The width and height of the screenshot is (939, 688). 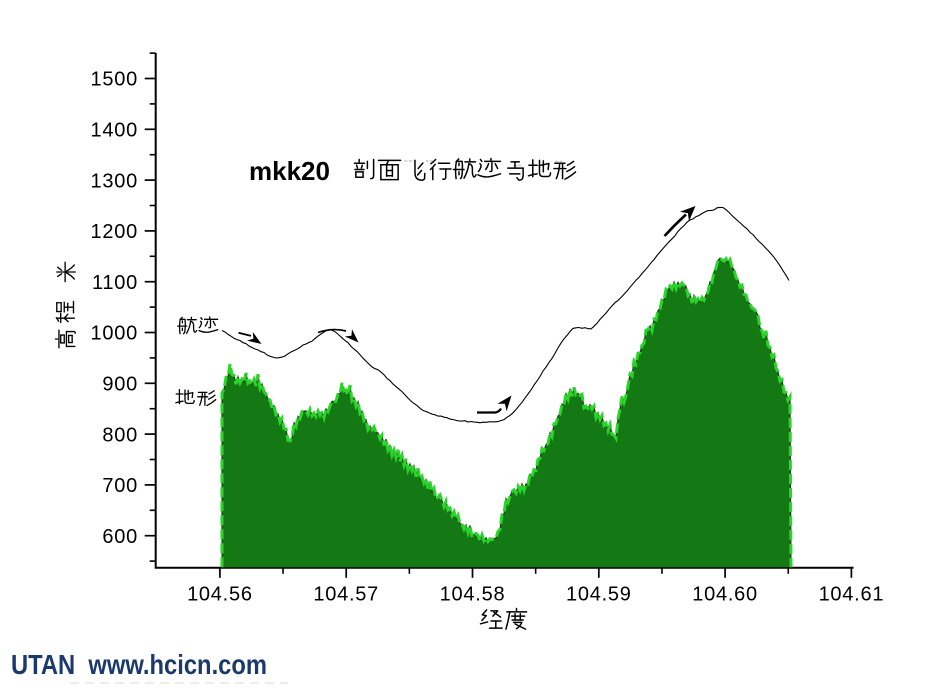 What do you see at coordinates (115, 283) in the screenshot?
I see `svg-text: 1100` at bounding box center [115, 283].